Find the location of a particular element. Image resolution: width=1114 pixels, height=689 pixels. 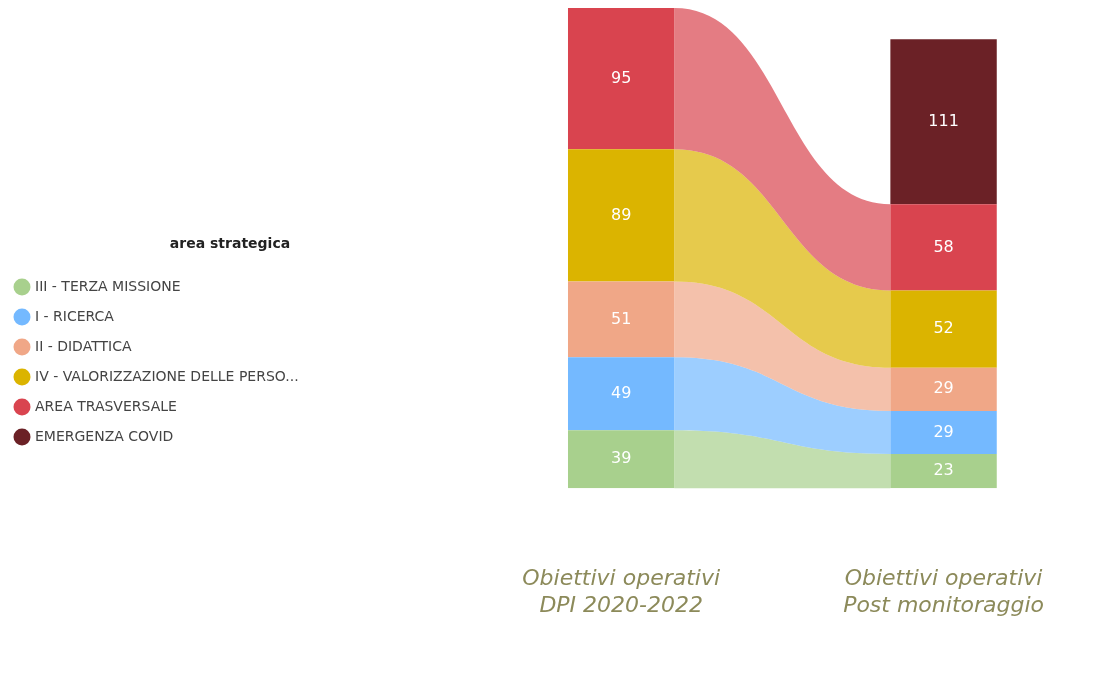

legend-title: area strategica is located at coordinates (230, 242).